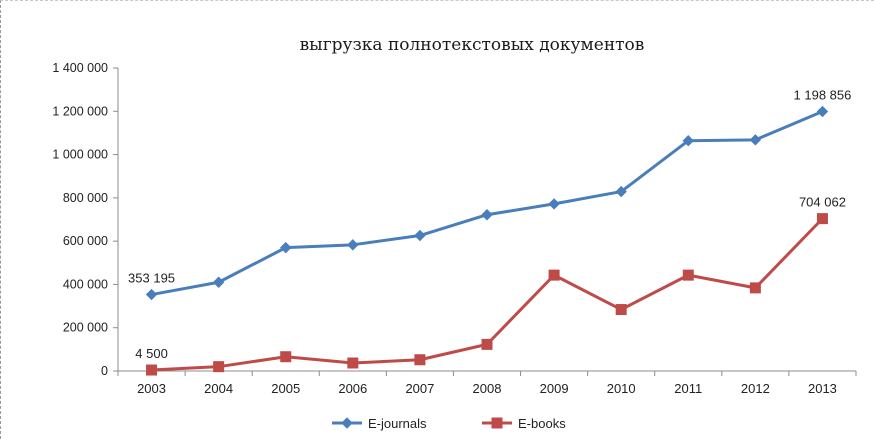 The height and width of the screenshot is (439, 874). I want to click on x-tick-label: 2005, so click(285, 388).